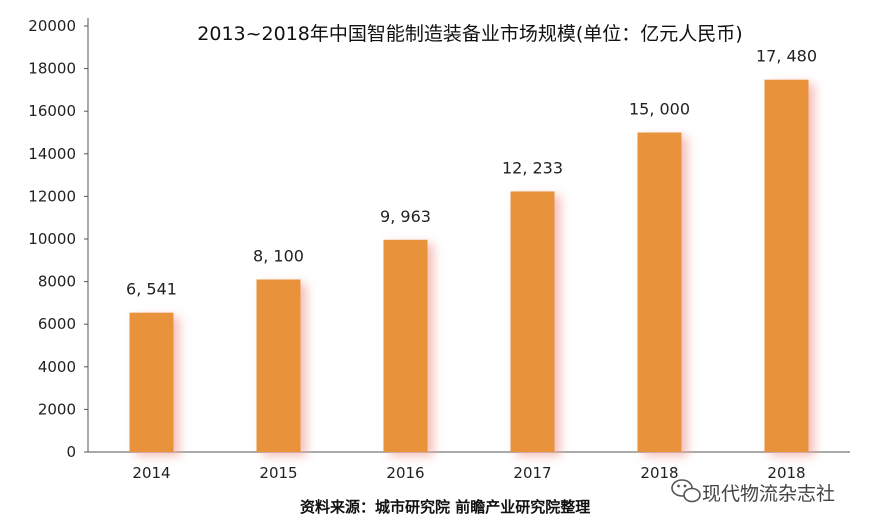 The width and height of the screenshot is (884, 527). What do you see at coordinates (52, 196) in the screenshot?
I see `y-tick-label: 12000` at bounding box center [52, 196].